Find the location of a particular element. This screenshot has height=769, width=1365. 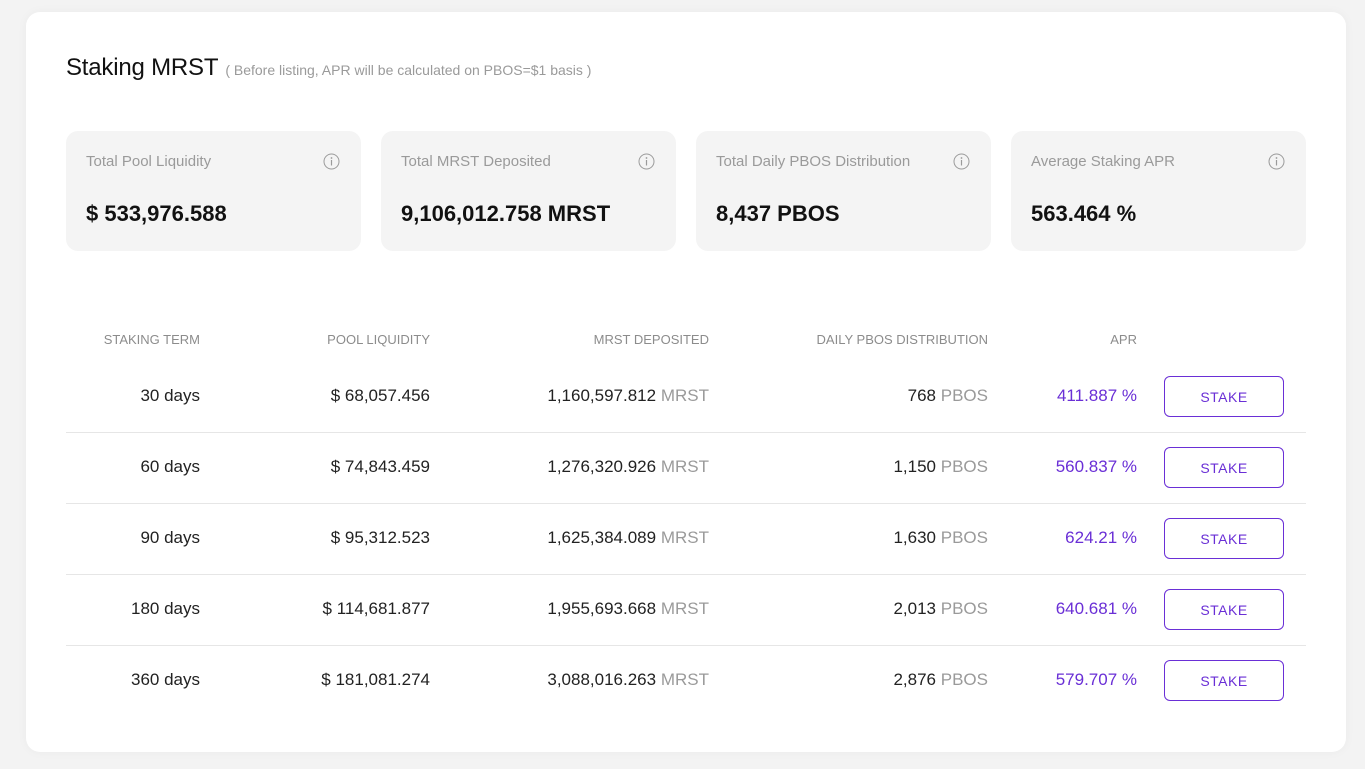

stat-card-total-daily-pbos-distribution: Total Daily PBOS Distribution 8,437 PBOS is located at coordinates (843, 191).